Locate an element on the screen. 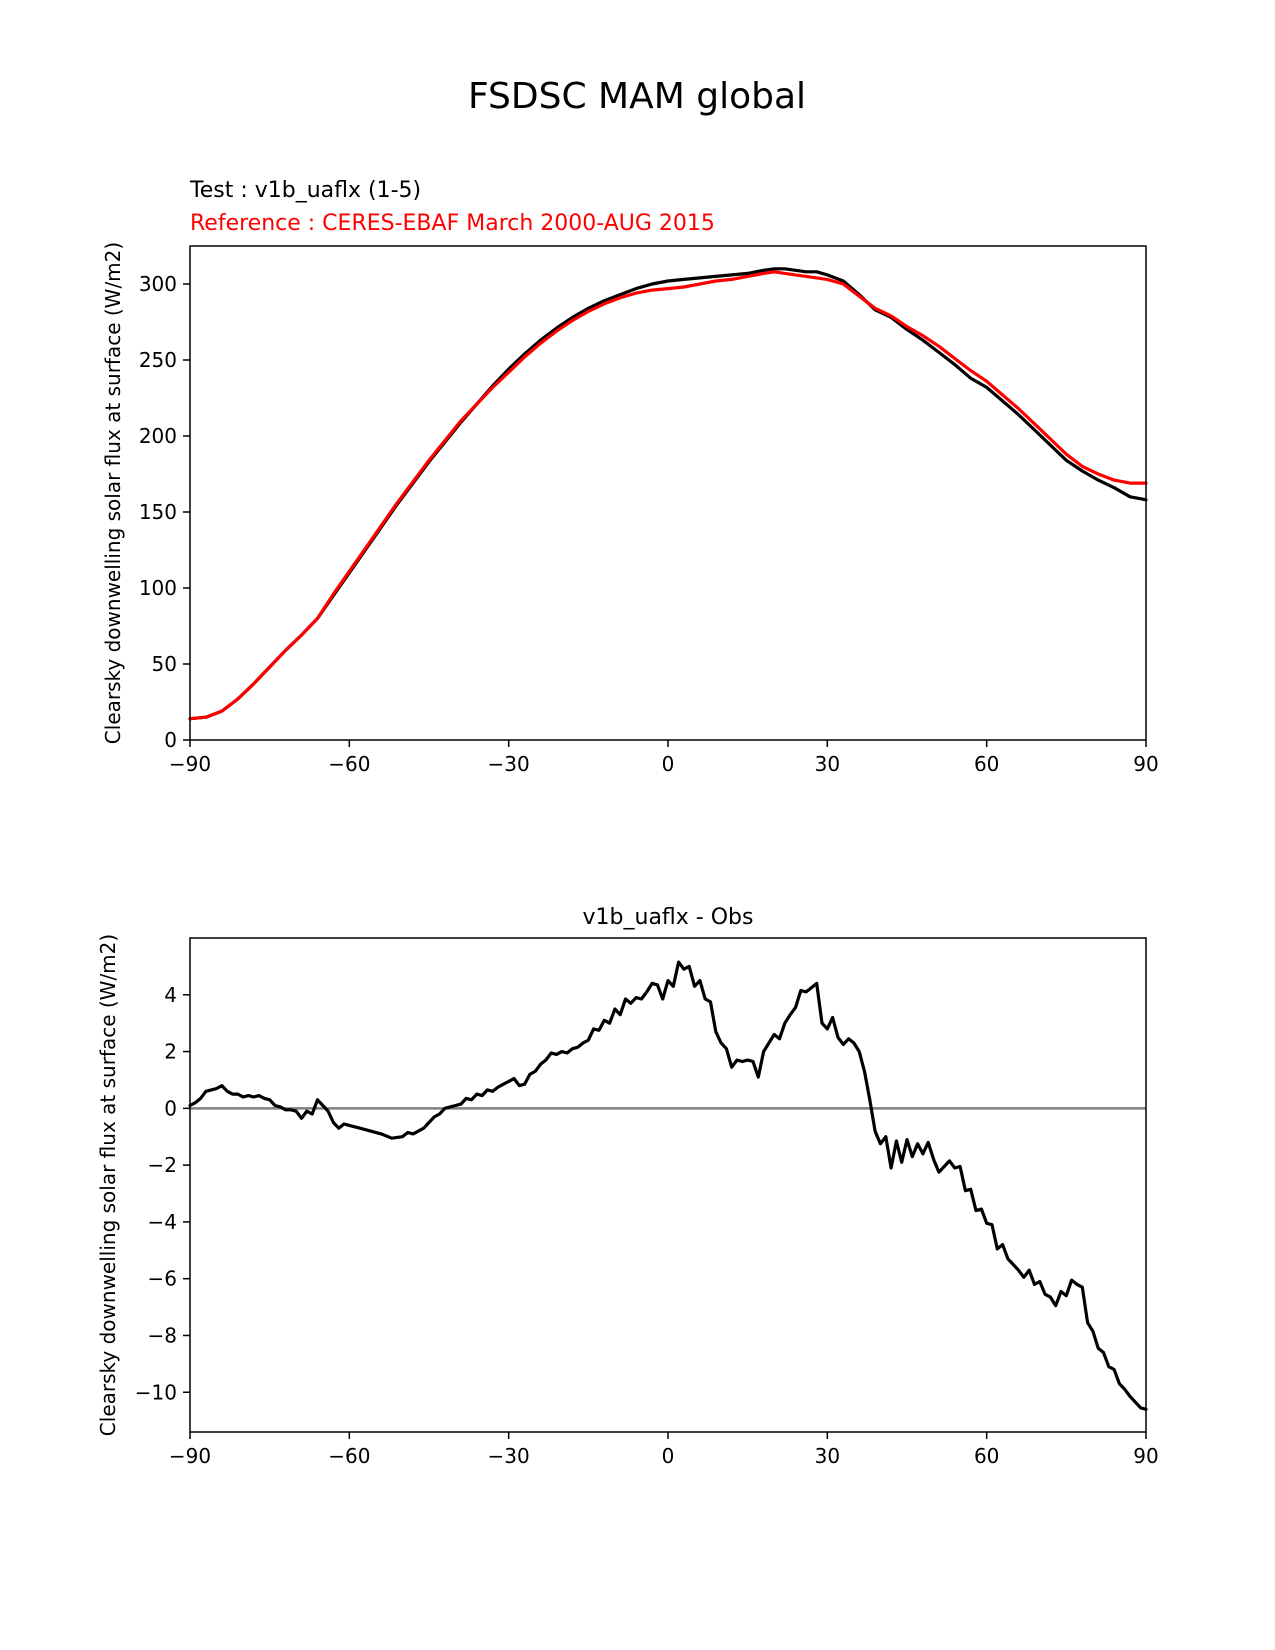 This screenshot has height=1650, width=1275. y-tick-label: 2 is located at coordinates (170, 1052).